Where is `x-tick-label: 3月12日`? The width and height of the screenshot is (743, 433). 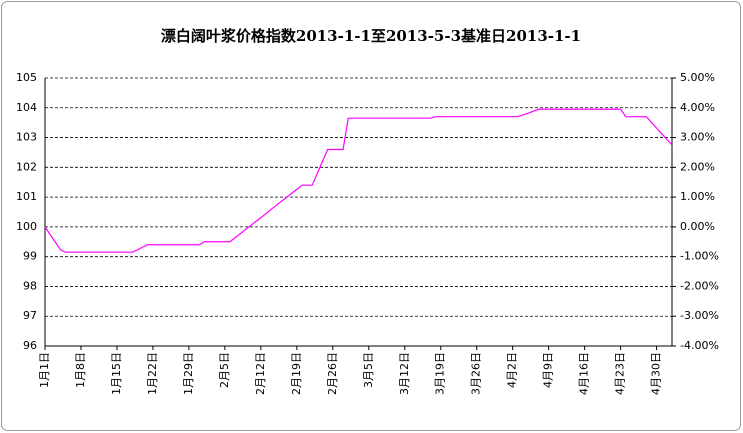
x-tick-label: 3月12日 is located at coordinates (404, 373).